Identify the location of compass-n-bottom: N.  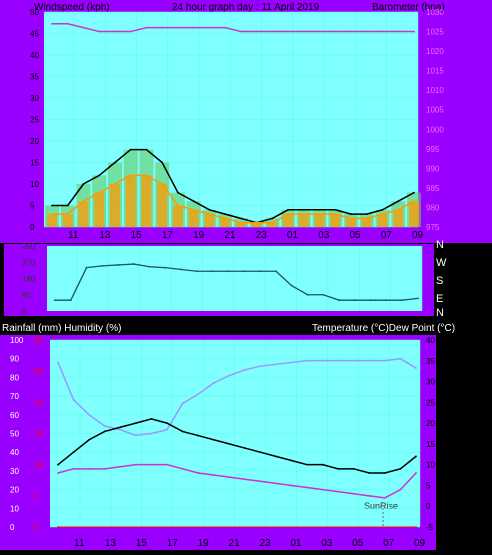
(440, 313).